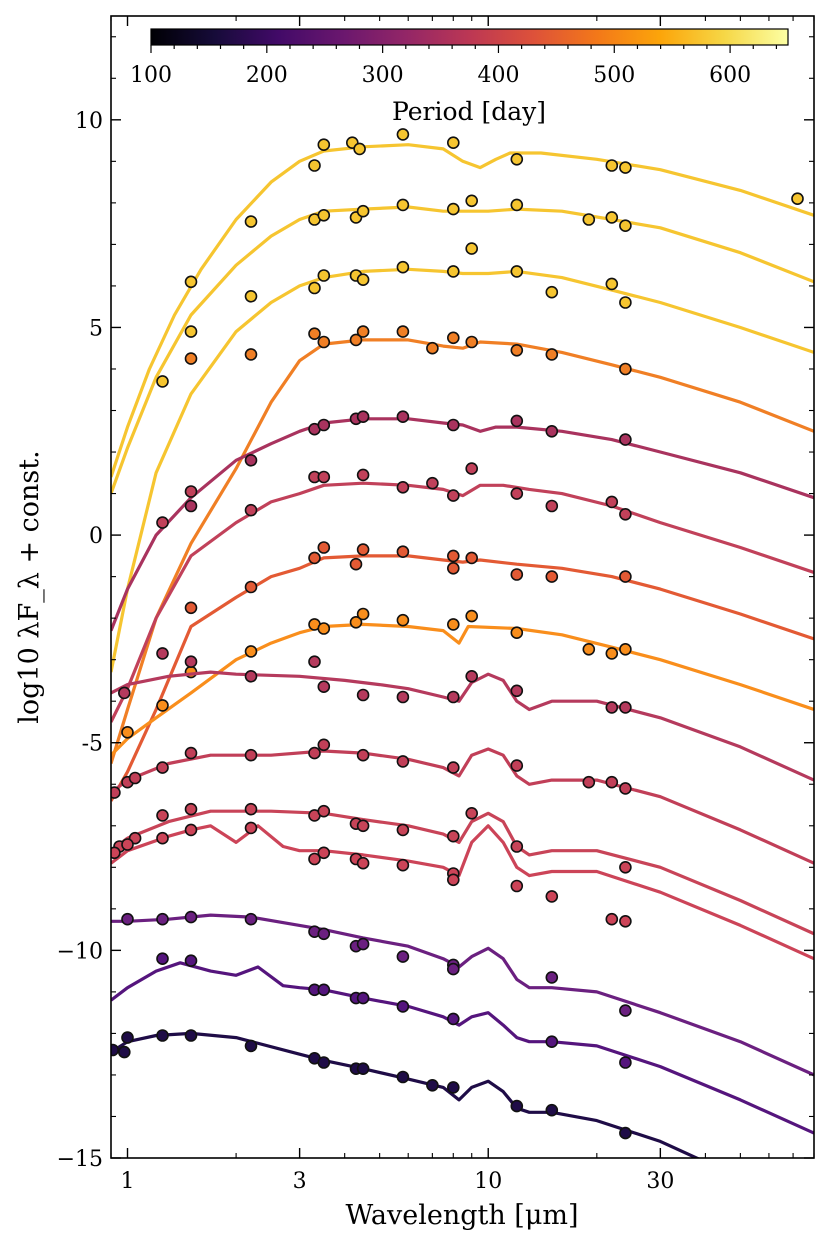 The width and height of the screenshot is (830, 1254). I want to click on colorbar-tick-label: 100, so click(151, 75).